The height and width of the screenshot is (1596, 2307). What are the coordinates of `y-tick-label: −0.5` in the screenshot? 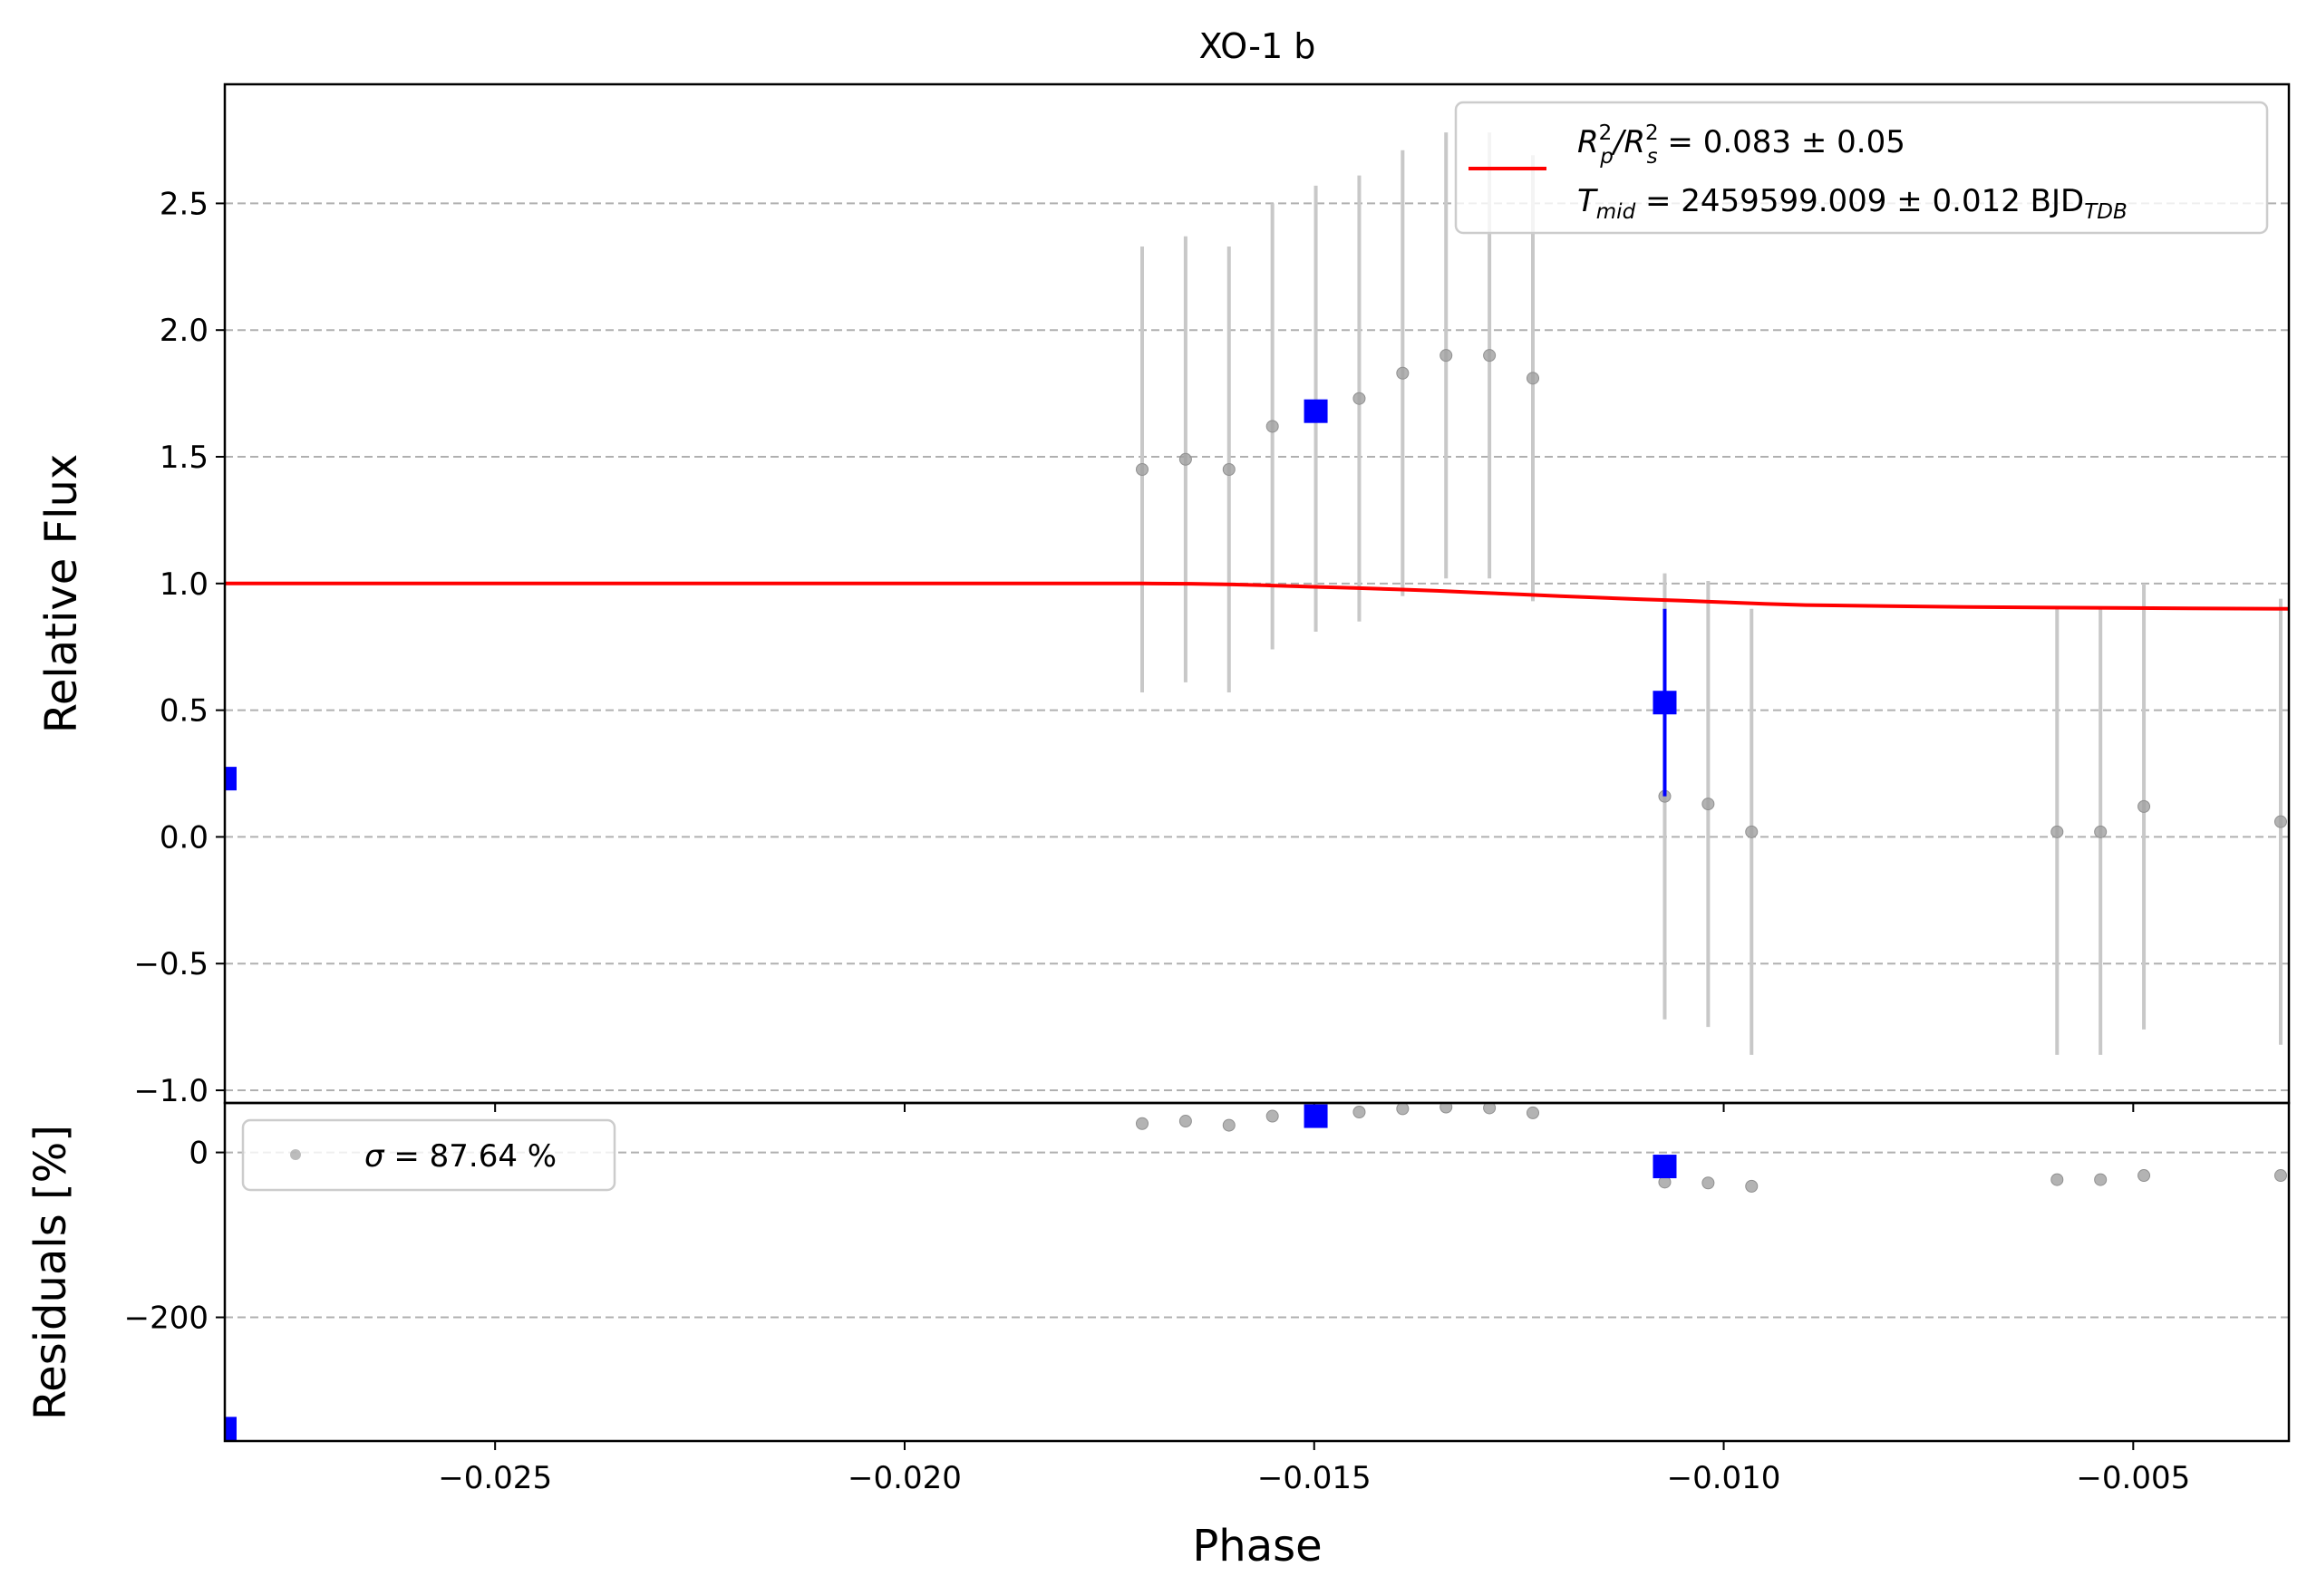 It's located at (170, 964).